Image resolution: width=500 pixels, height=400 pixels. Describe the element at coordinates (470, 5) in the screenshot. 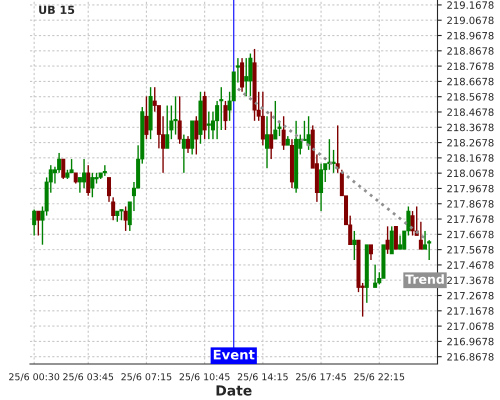

I see `y-tick-label: 219.1678` at that location.